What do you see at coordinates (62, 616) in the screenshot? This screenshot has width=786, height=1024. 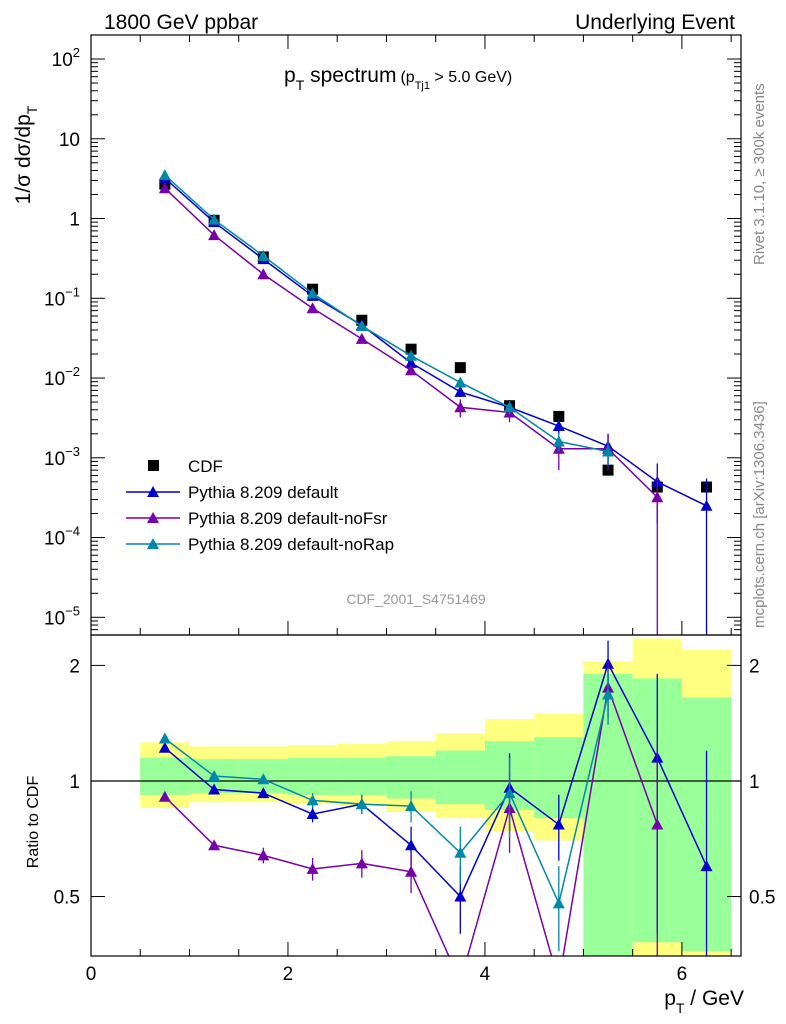 I see `y-tick-label: 10⁻⁵` at bounding box center [62, 616].